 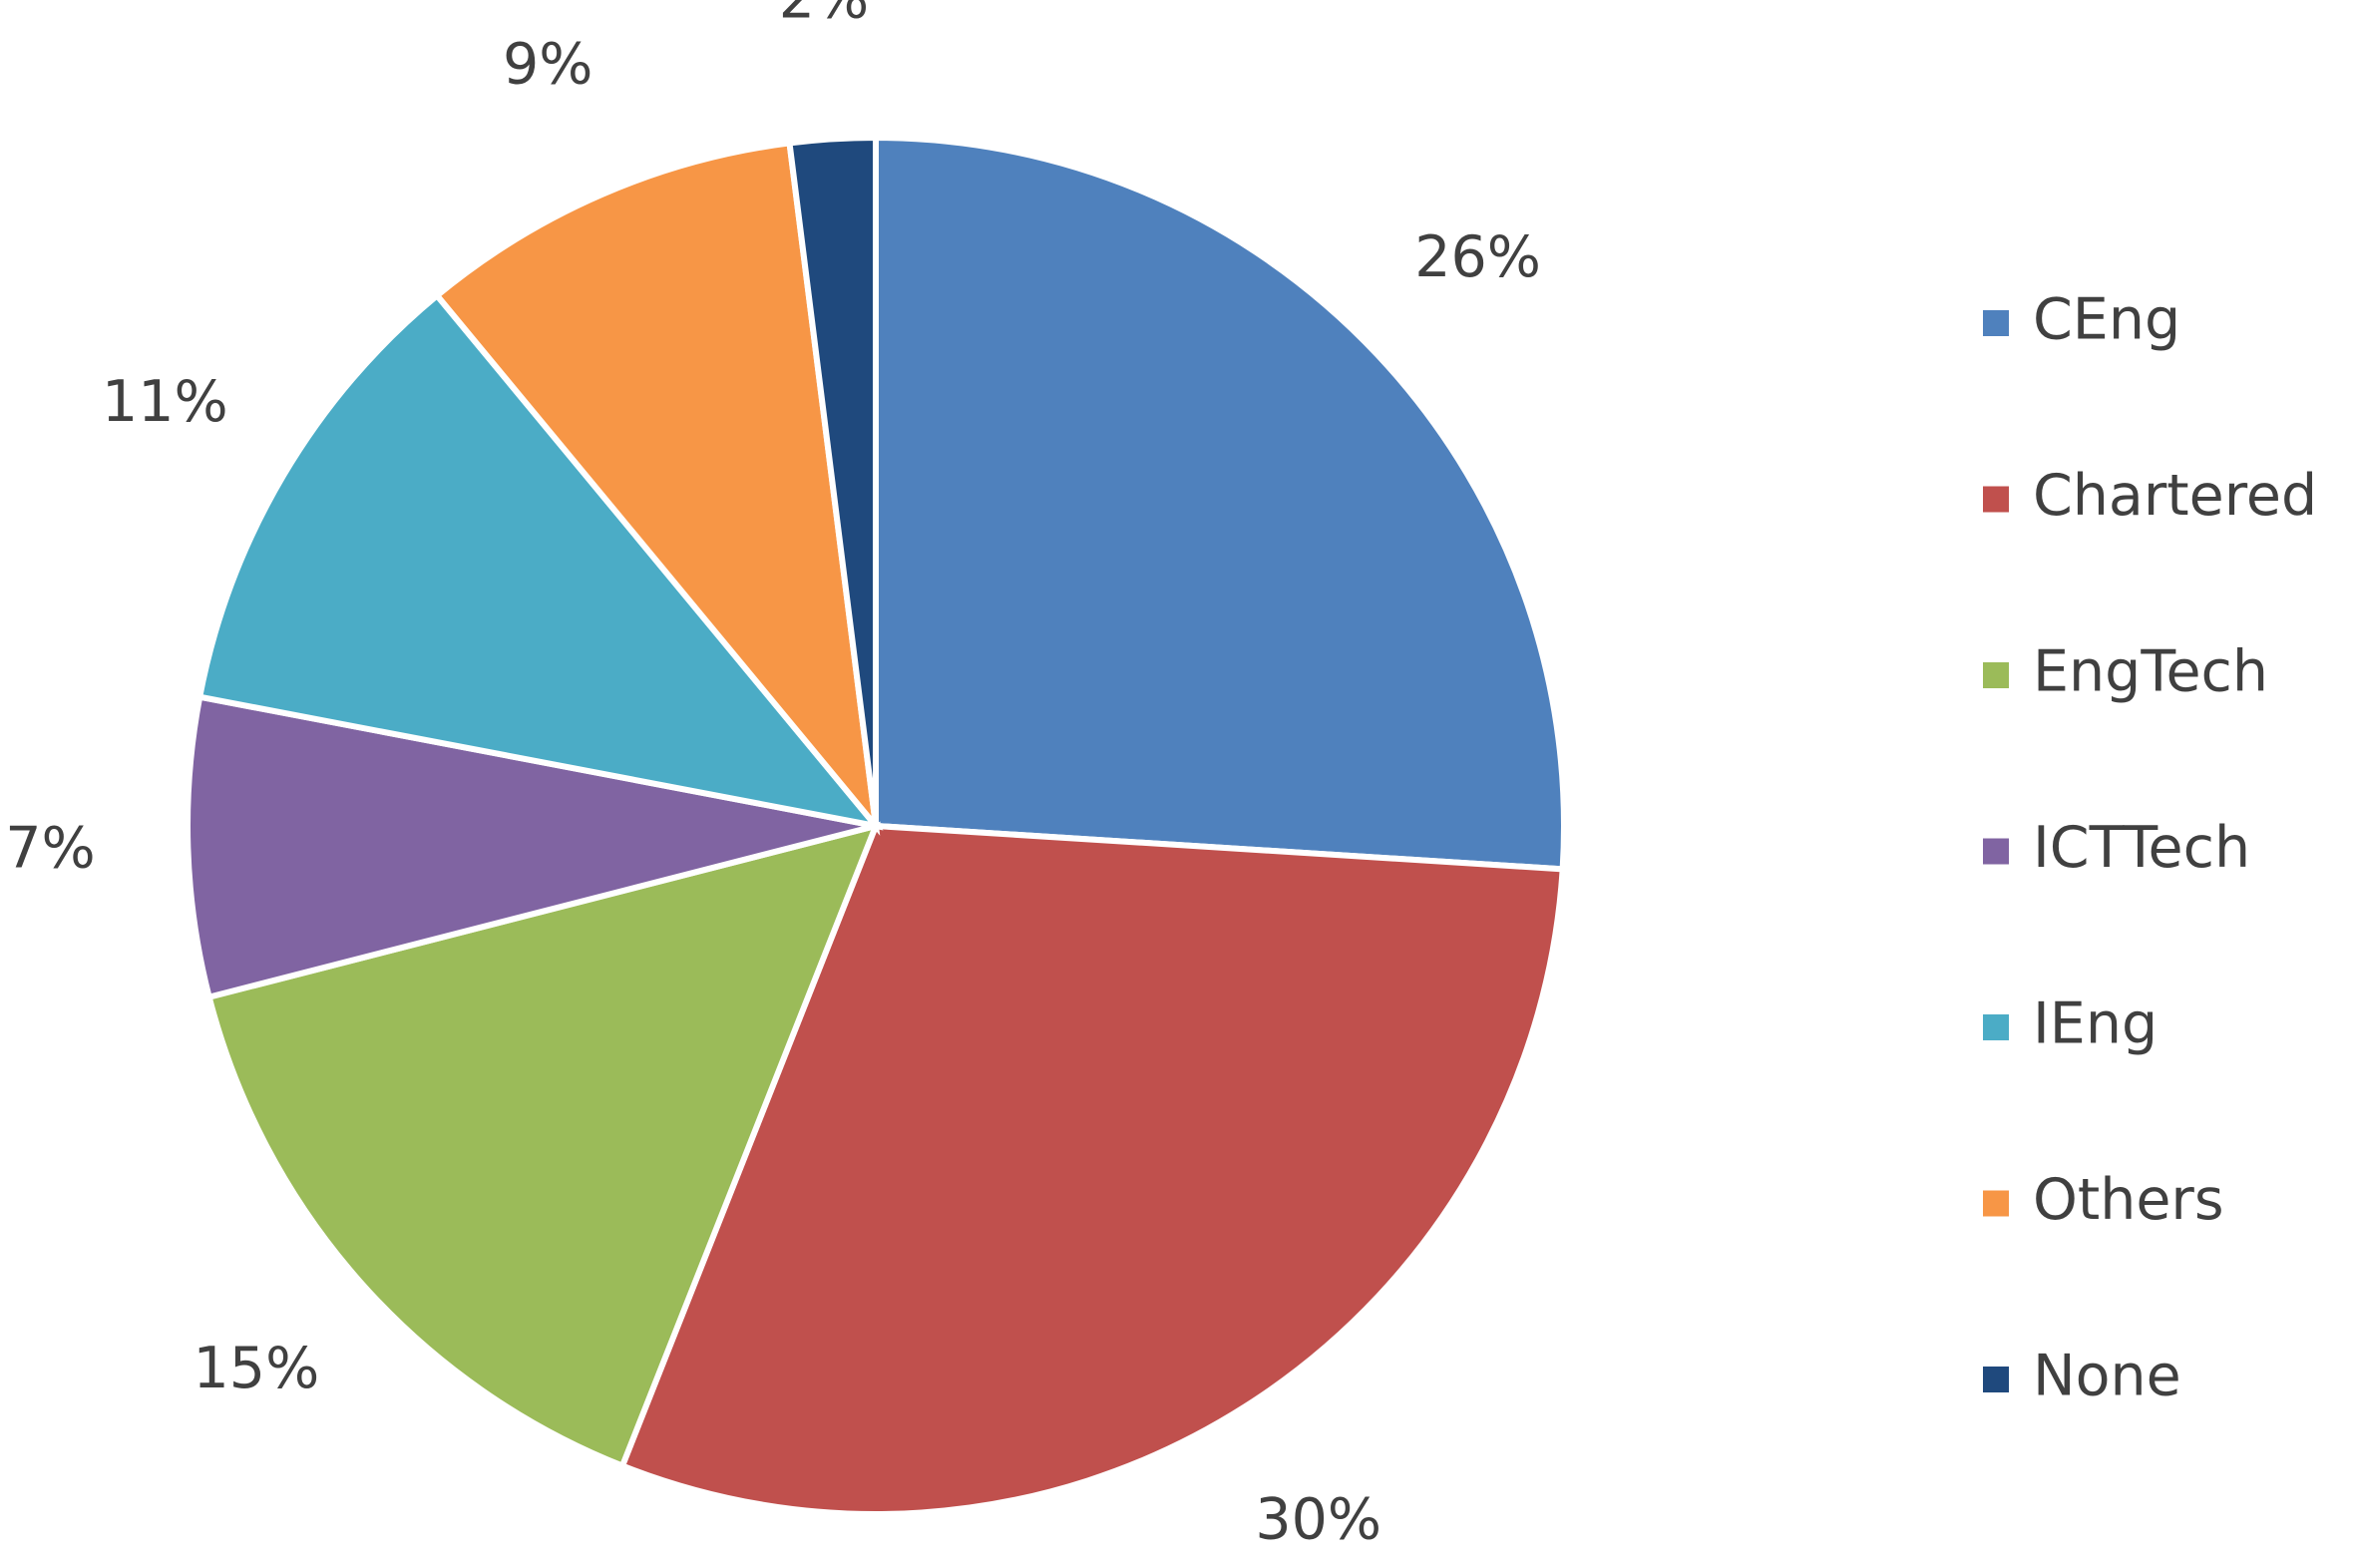 I want to click on data-label: 15%, so click(x=257, y=1369).